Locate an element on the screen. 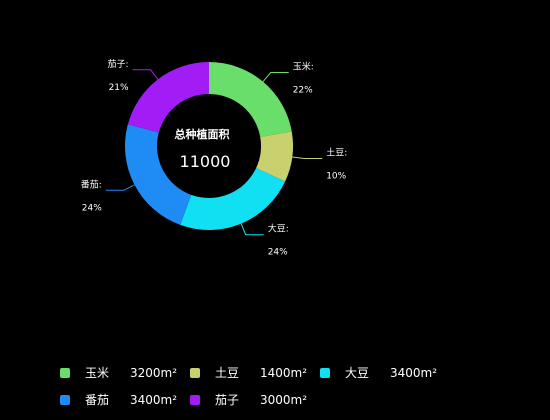 Image resolution: width=550 pixels, height=420 pixels. slice-label-percent: 10% is located at coordinates (336, 177).